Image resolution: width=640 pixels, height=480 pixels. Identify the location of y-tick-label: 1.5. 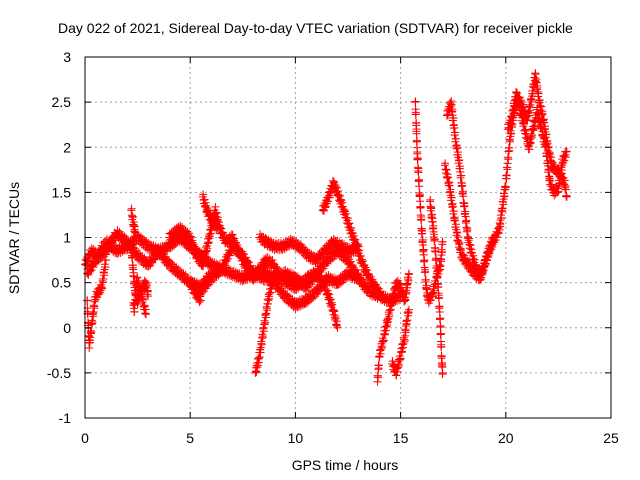
(62, 192).